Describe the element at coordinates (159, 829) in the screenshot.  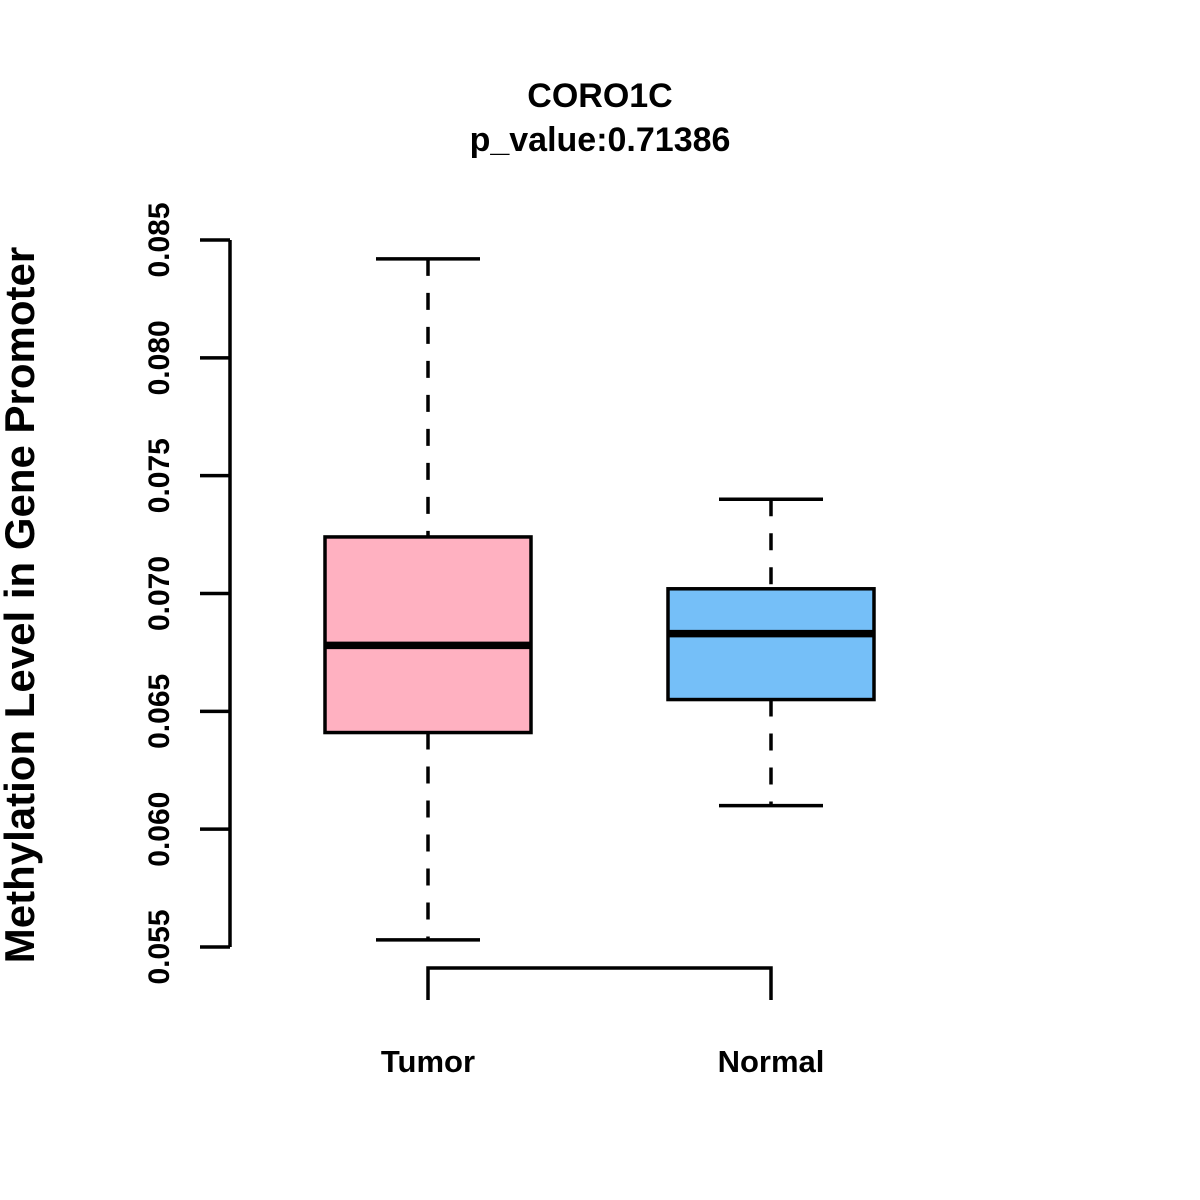
I see `y-tick-label: 0.060` at that location.